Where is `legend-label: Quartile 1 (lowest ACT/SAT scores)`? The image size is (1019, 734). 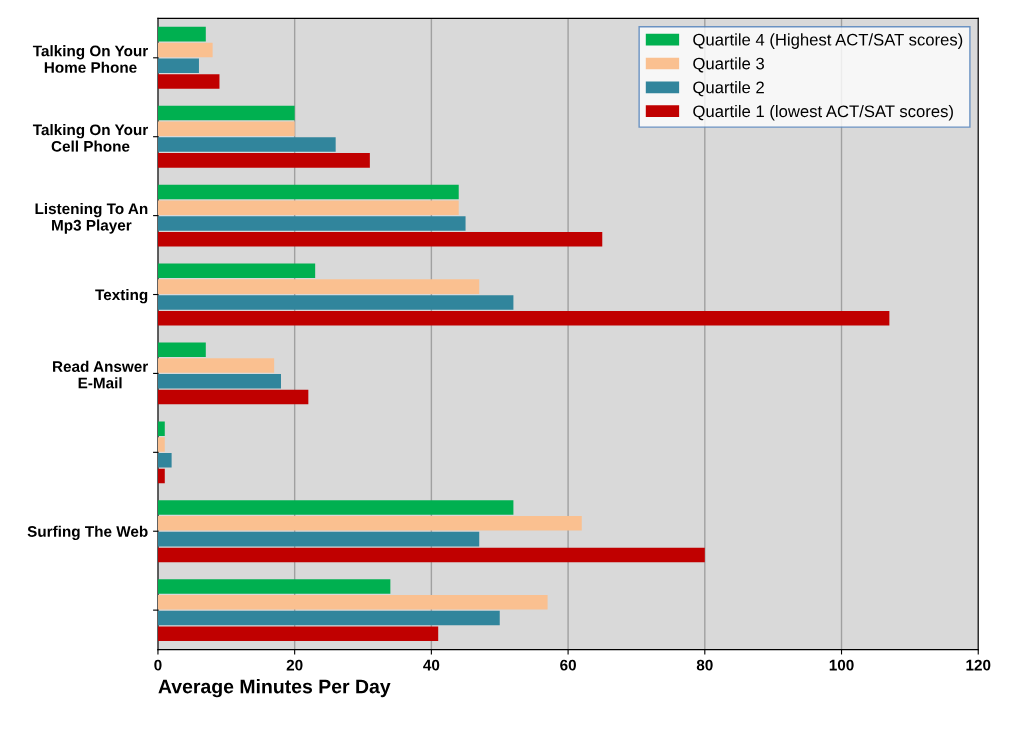
legend-label: Quartile 1 (lowest ACT/SAT scores) is located at coordinates (823, 112).